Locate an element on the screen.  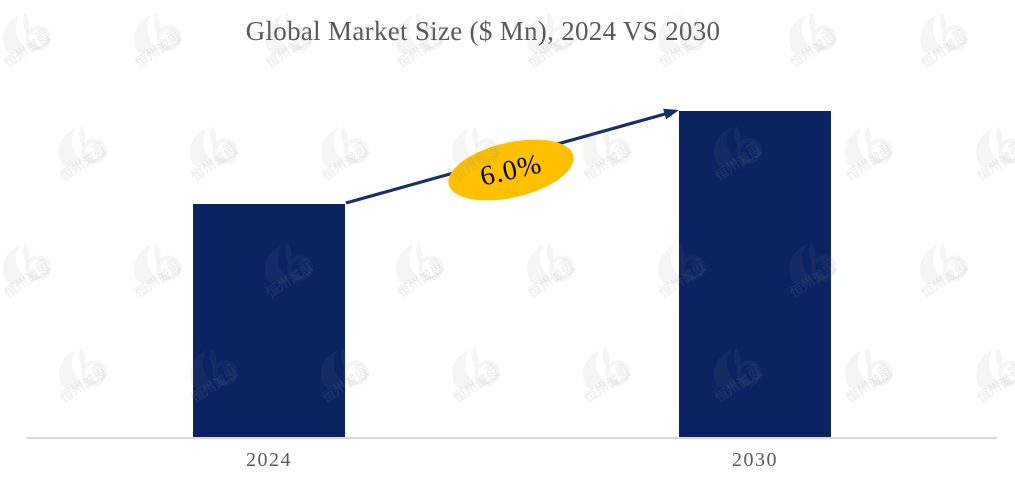
x-tick-label-2024: 2024 is located at coordinates (269, 460).